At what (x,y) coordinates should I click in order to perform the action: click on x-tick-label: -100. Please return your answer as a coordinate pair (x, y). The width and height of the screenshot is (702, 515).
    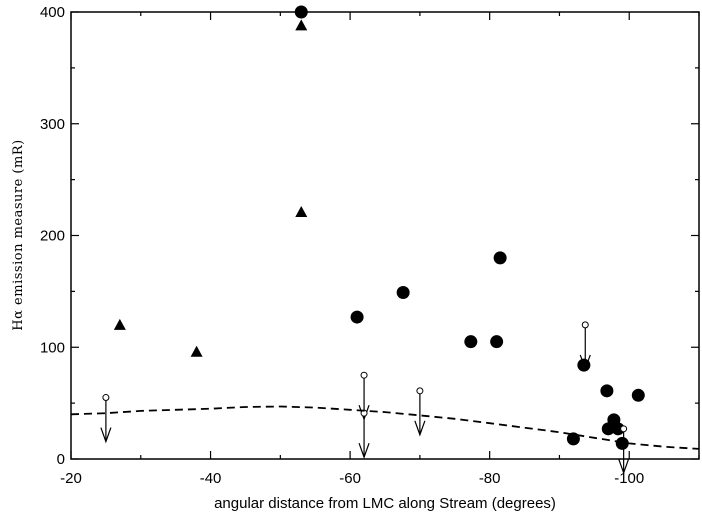
    Looking at the image, I should click on (629, 478).